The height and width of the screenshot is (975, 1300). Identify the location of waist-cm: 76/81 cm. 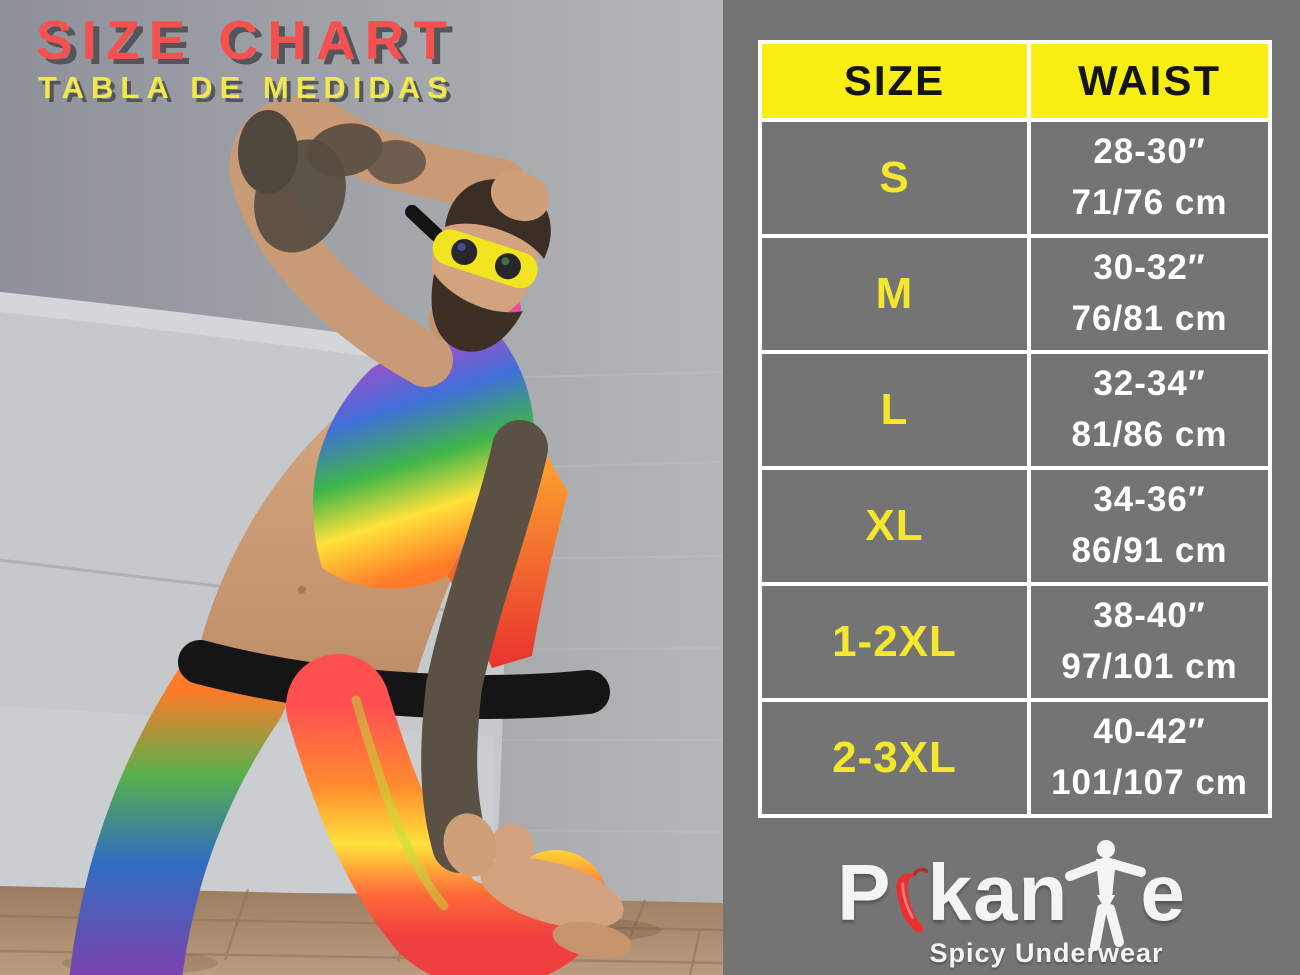
(1149, 318).